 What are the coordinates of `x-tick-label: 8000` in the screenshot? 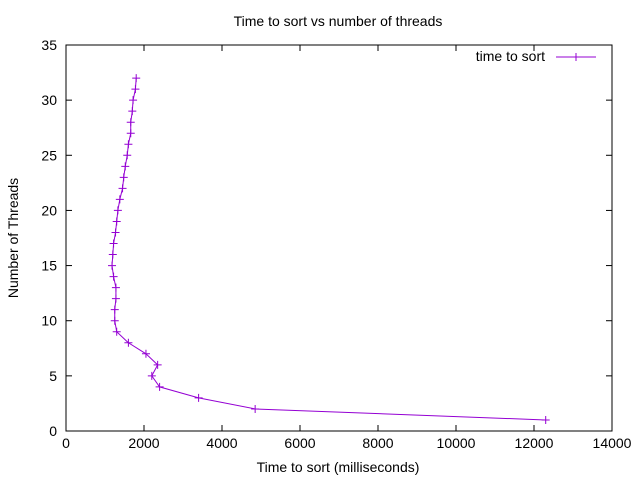 It's located at (377, 443).